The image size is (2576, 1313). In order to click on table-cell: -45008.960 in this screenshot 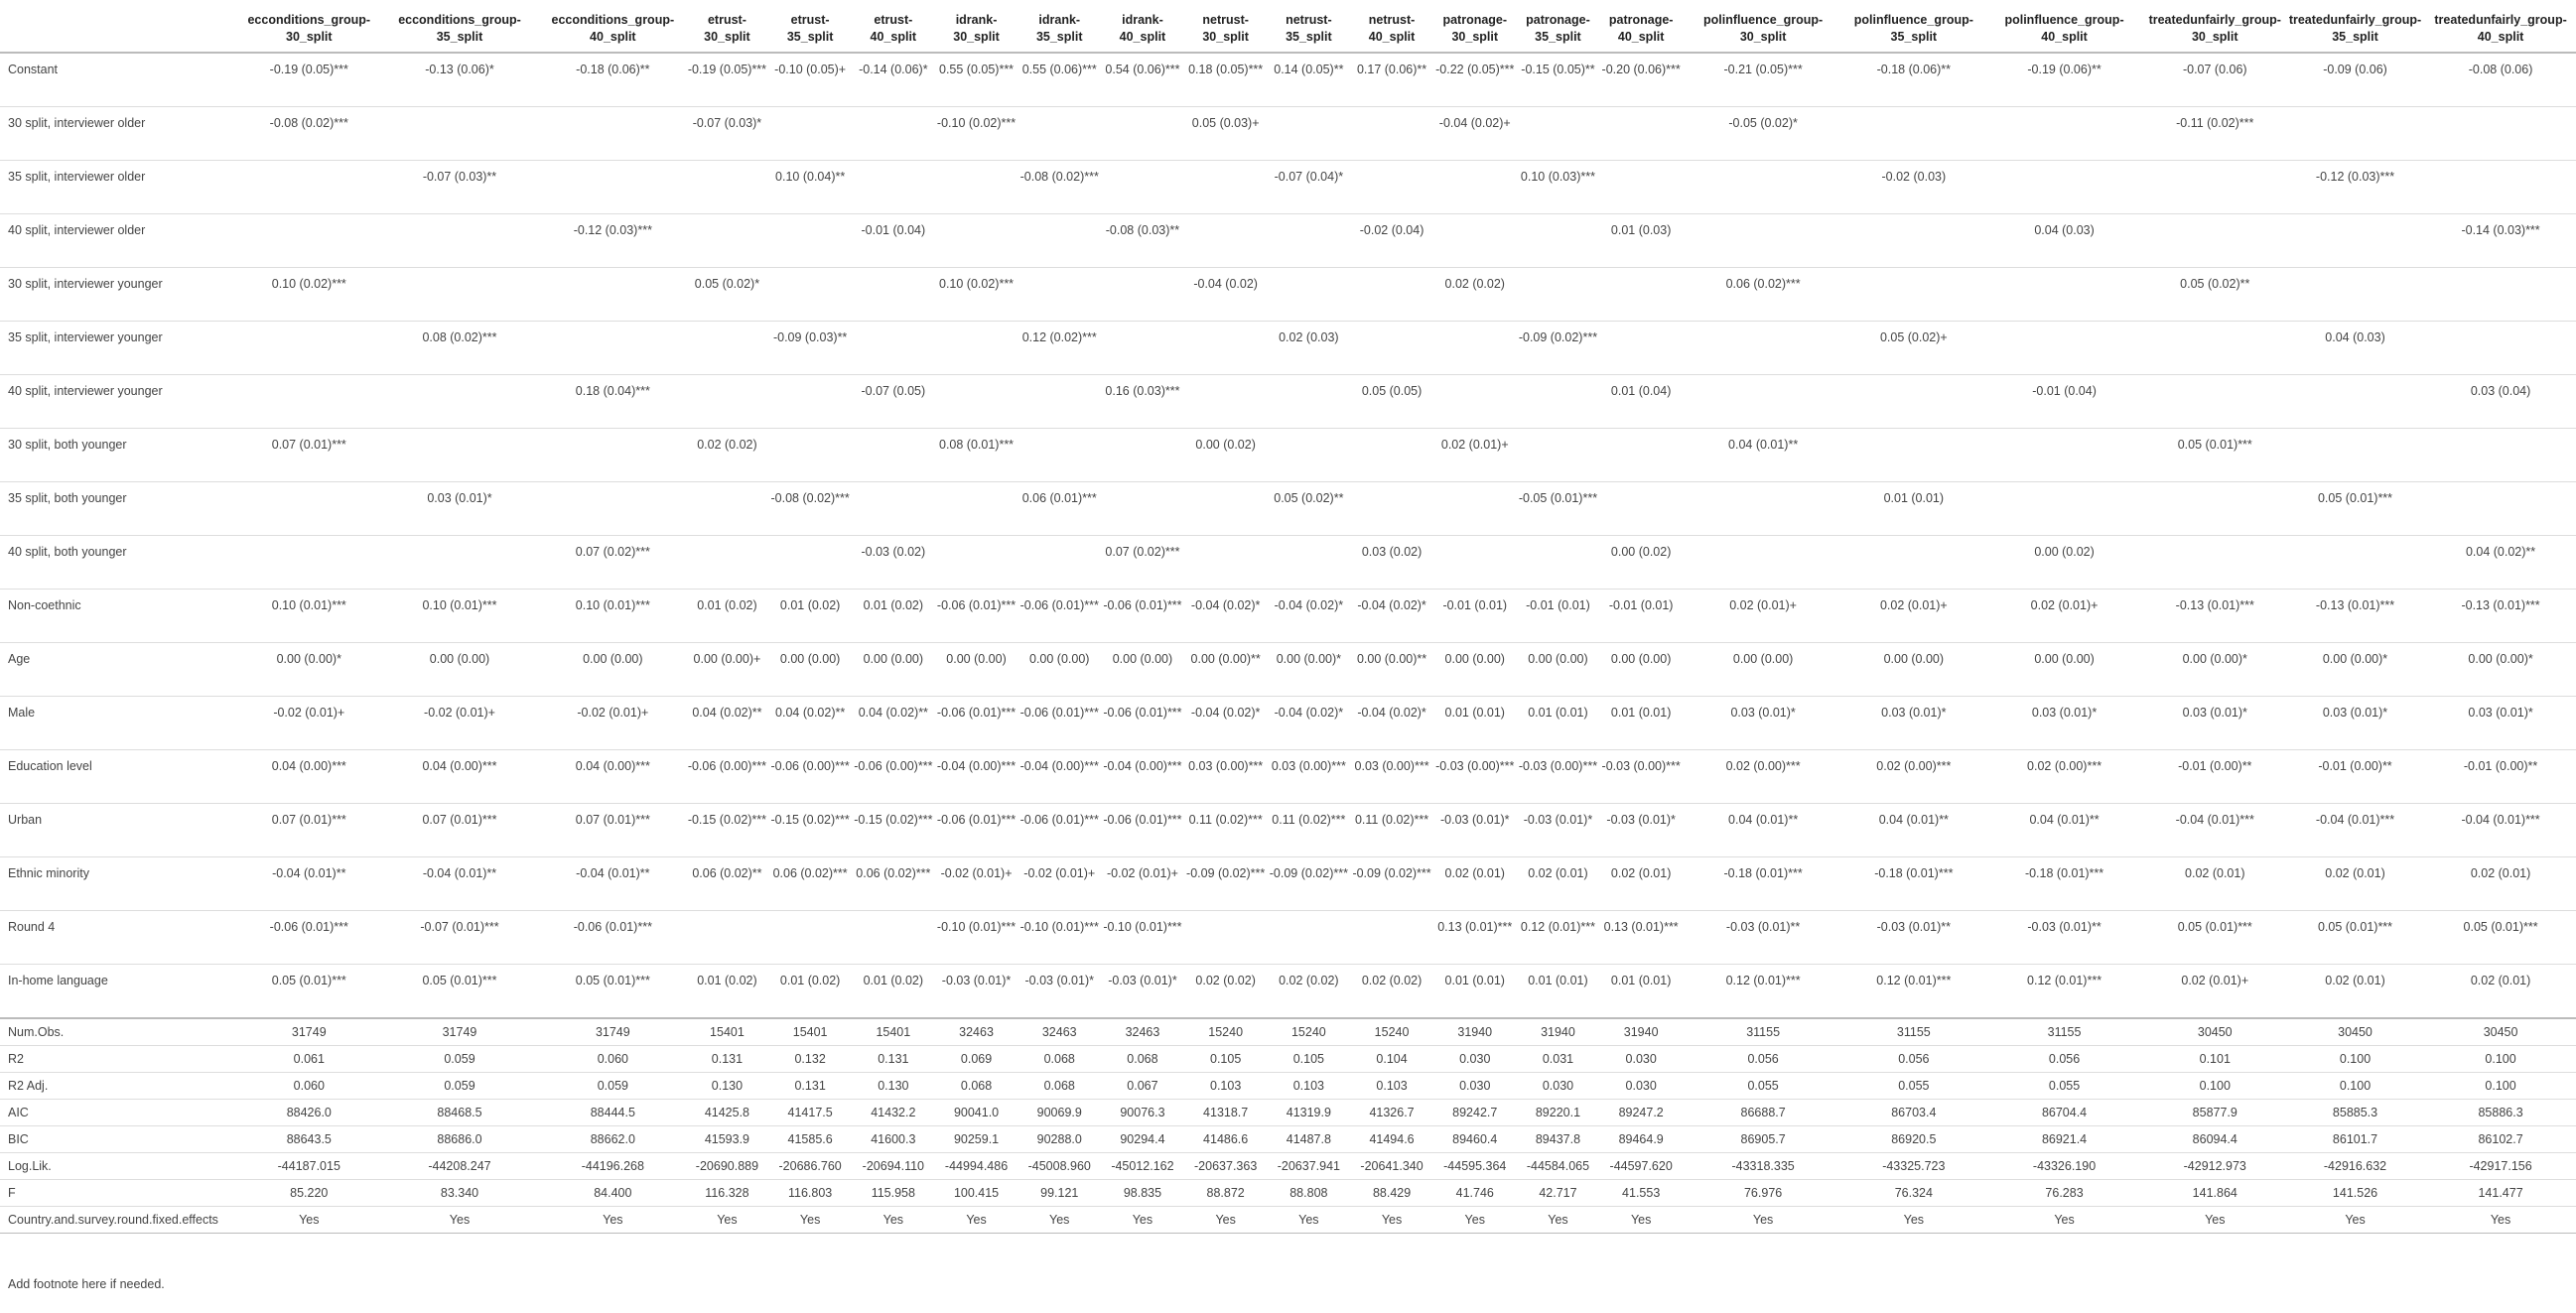, I will do `click(1059, 1166)`.